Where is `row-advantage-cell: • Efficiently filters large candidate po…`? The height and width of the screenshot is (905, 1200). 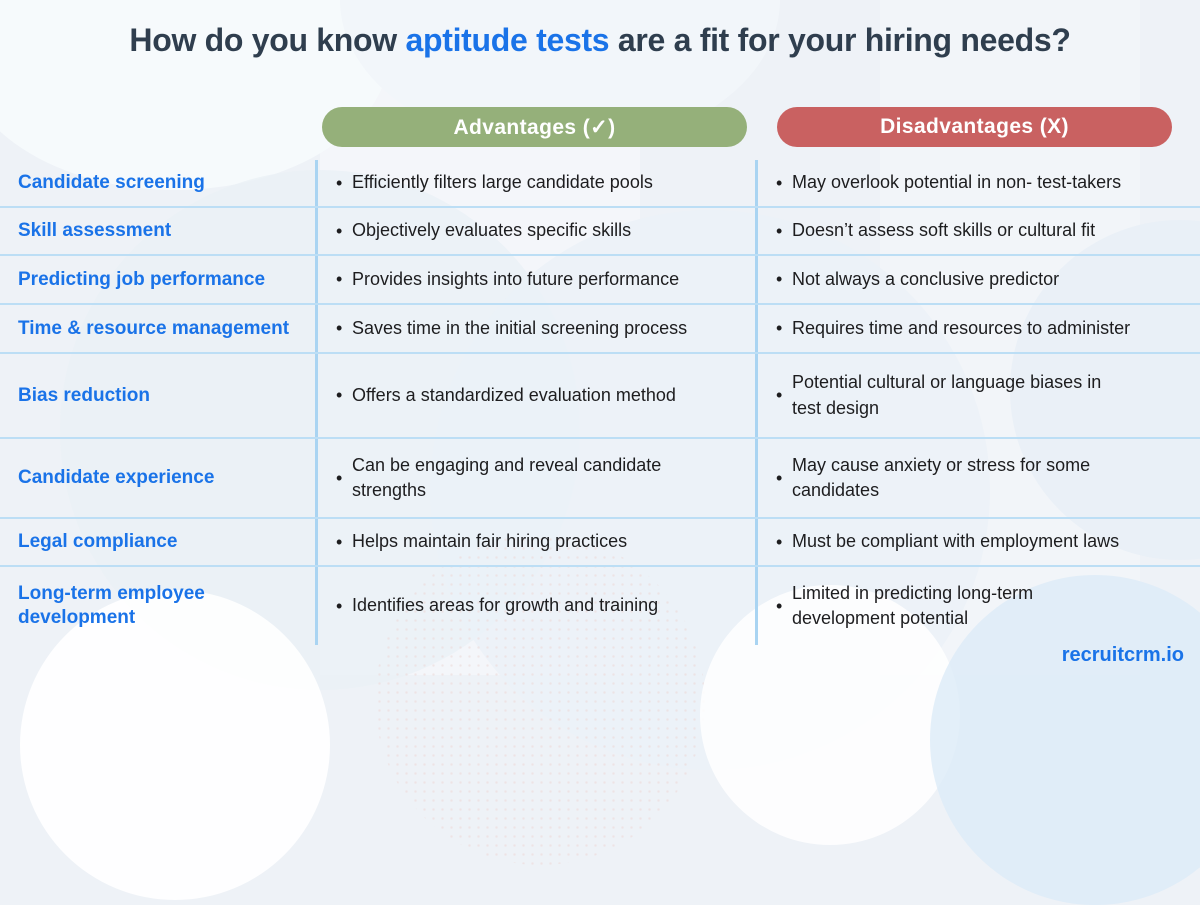 row-advantage-cell: • Efficiently filters large candidate po… is located at coordinates (535, 183).